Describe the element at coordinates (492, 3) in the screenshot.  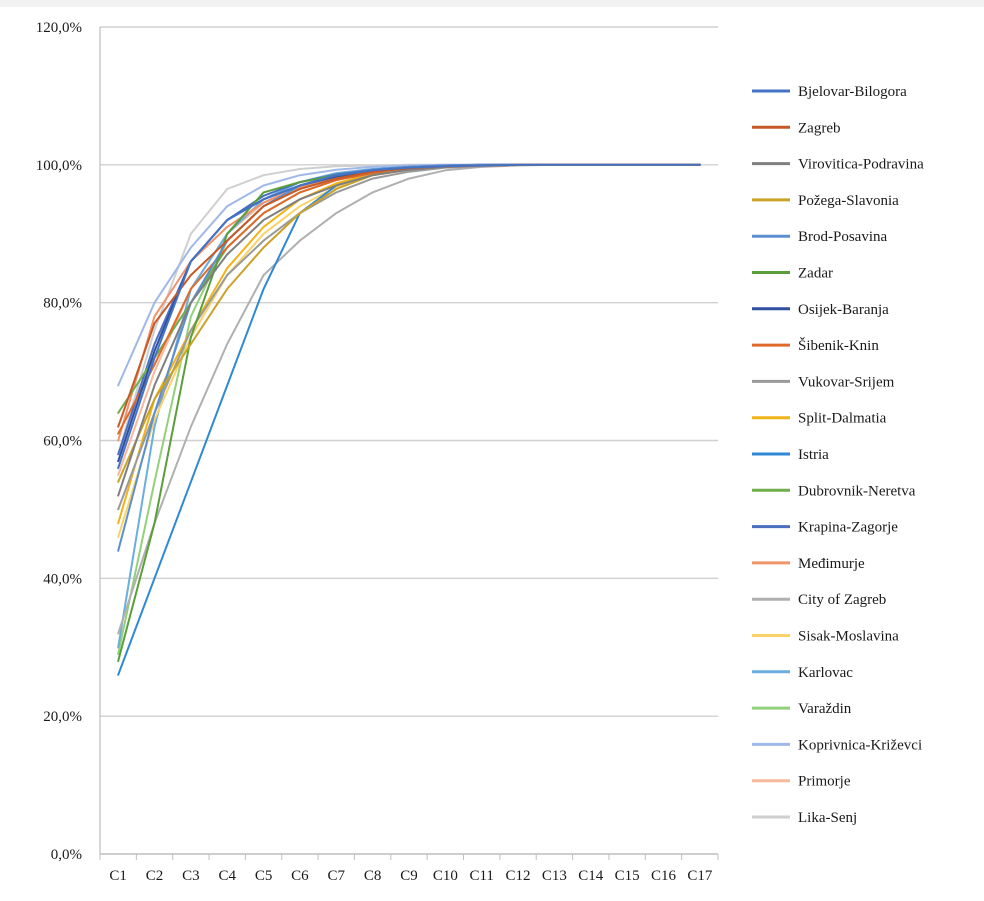
I see `top-clipped-strip` at that location.